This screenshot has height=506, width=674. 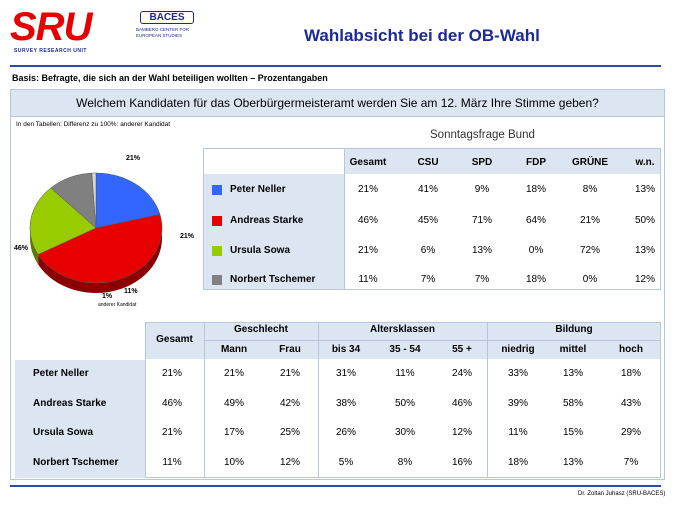 What do you see at coordinates (432, 340) in the screenshot?
I see `demo-table-subheader-line` at bounding box center [432, 340].